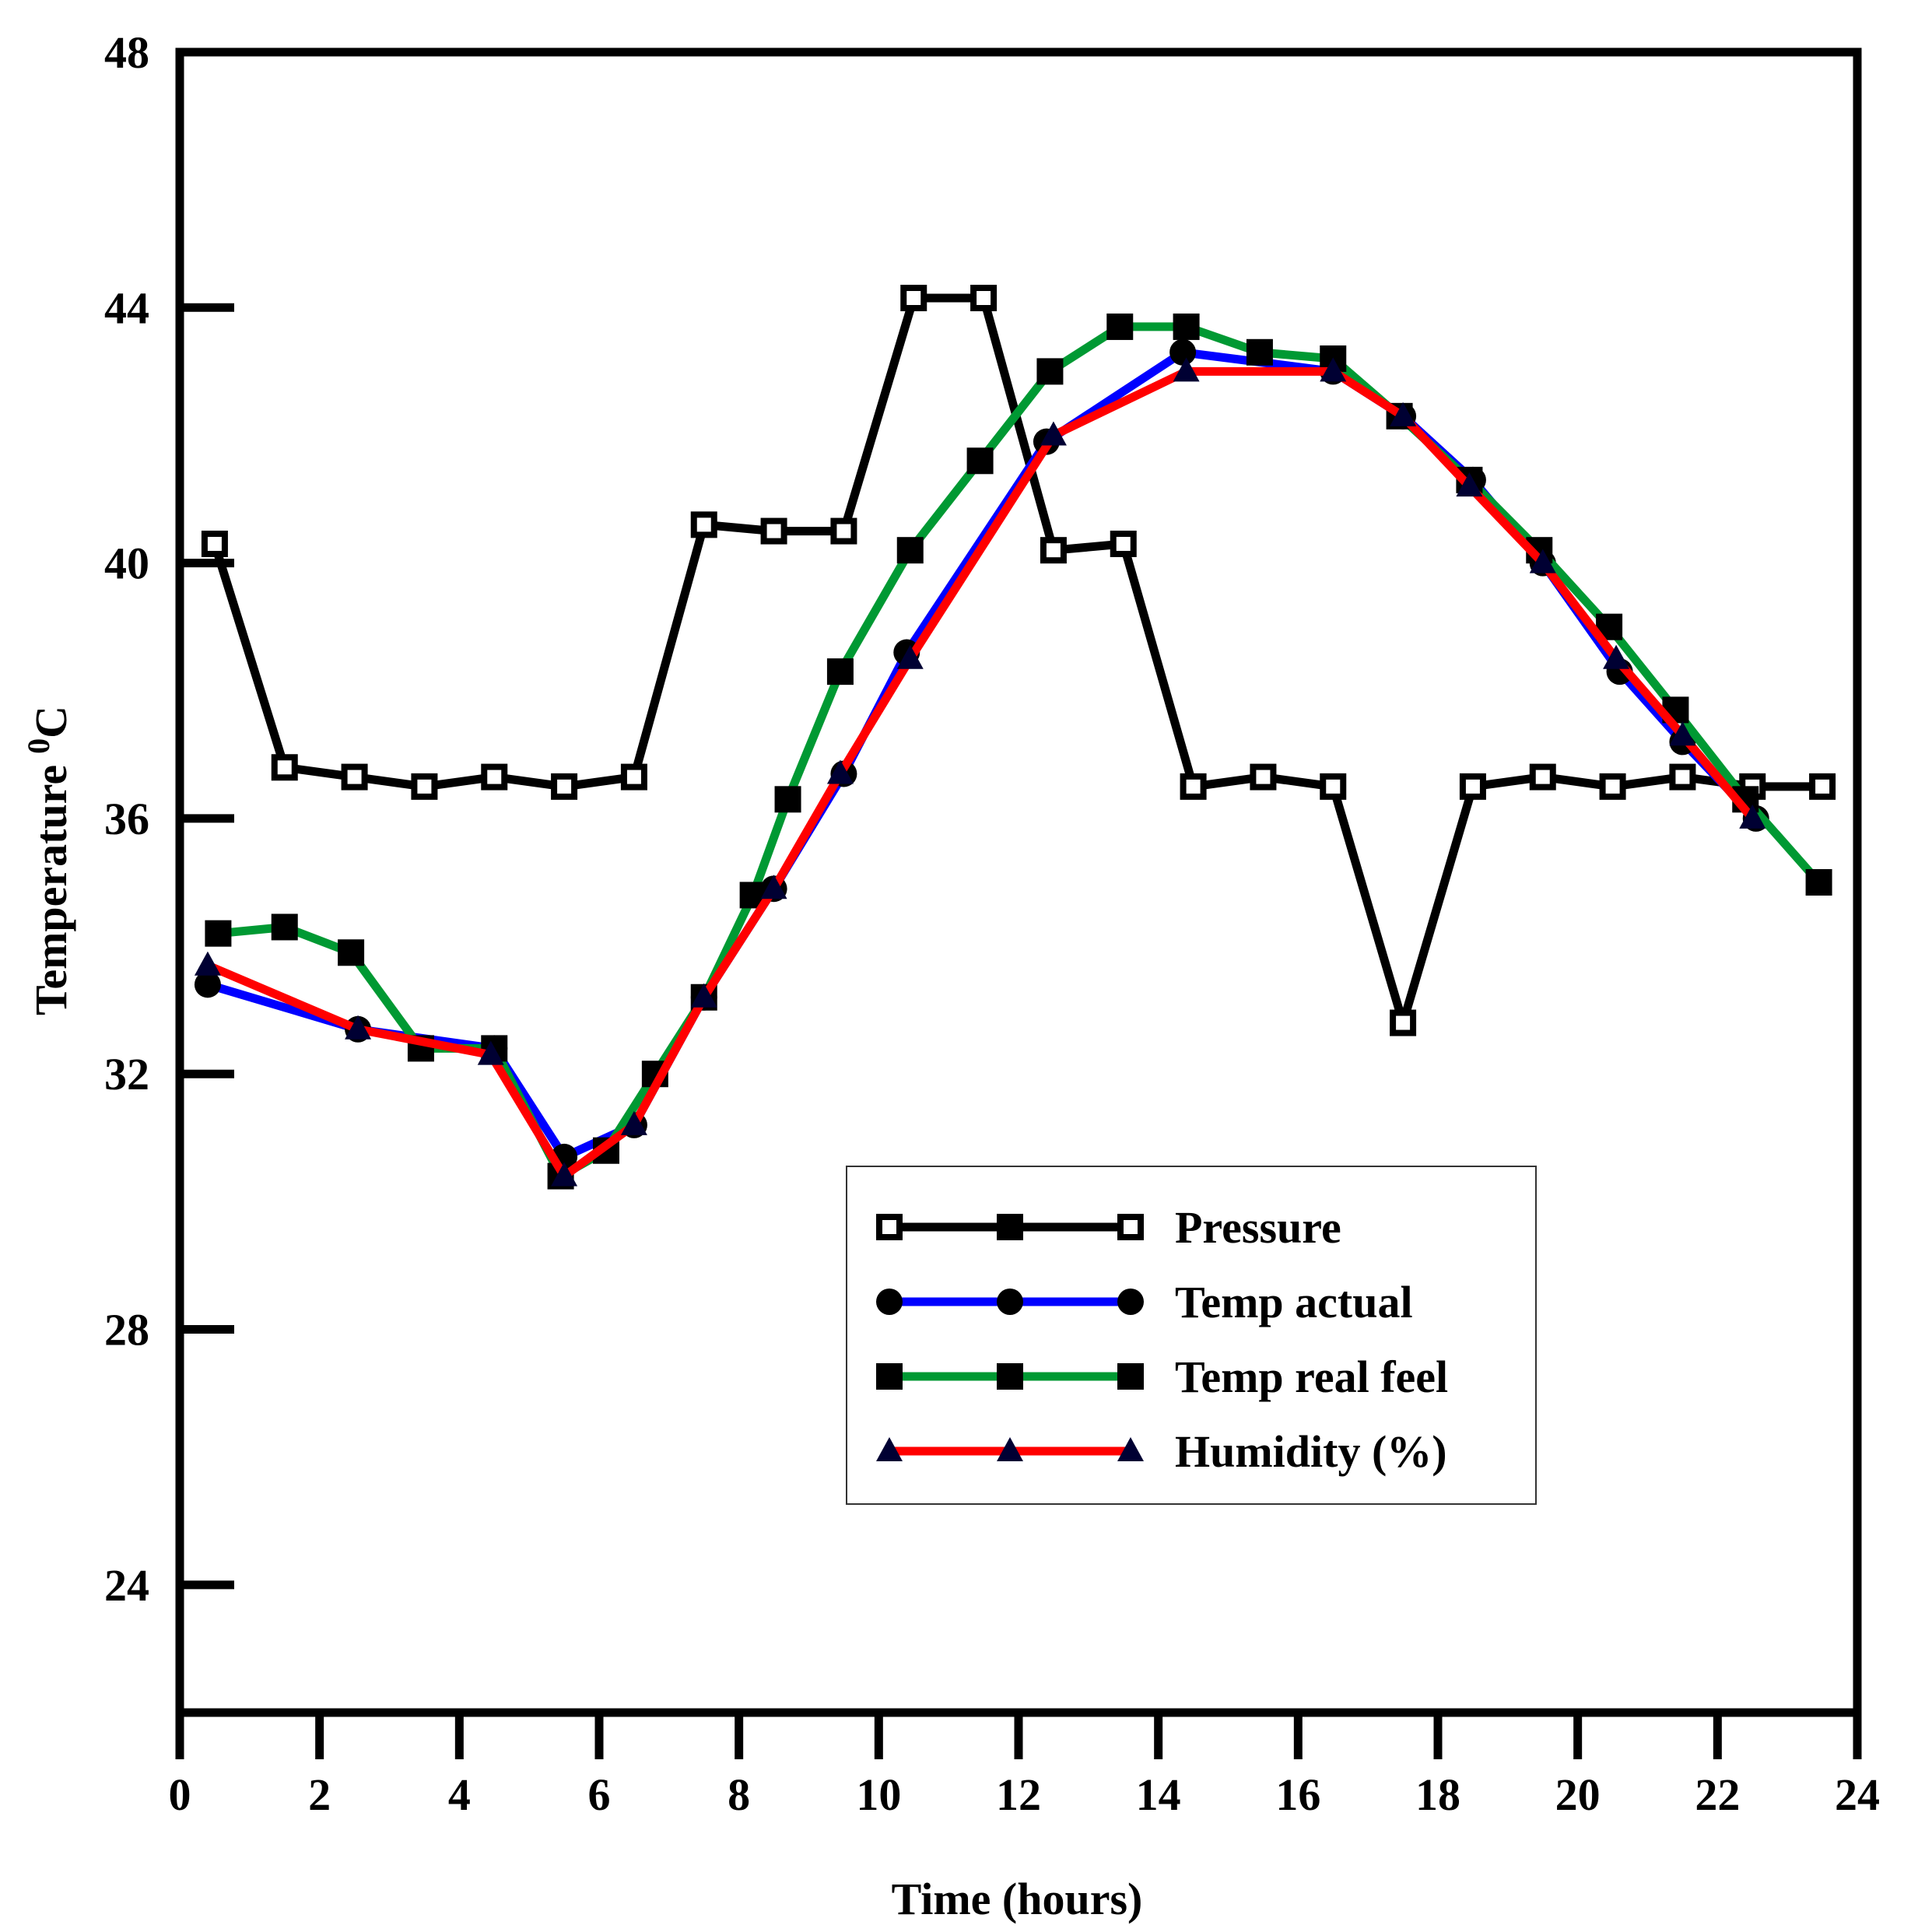 Image resolution: width=1918 pixels, height=1932 pixels. What do you see at coordinates (127, 819) in the screenshot?
I see `y-tick-label: 36` at bounding box center [127, 819].